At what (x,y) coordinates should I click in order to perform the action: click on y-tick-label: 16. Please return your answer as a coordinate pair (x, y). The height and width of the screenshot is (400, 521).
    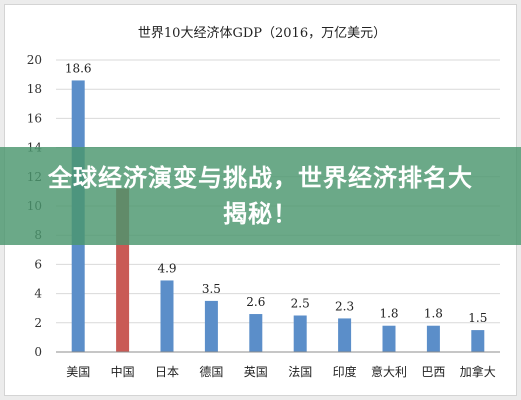
    Looking at the image, I should click on (34, 118).